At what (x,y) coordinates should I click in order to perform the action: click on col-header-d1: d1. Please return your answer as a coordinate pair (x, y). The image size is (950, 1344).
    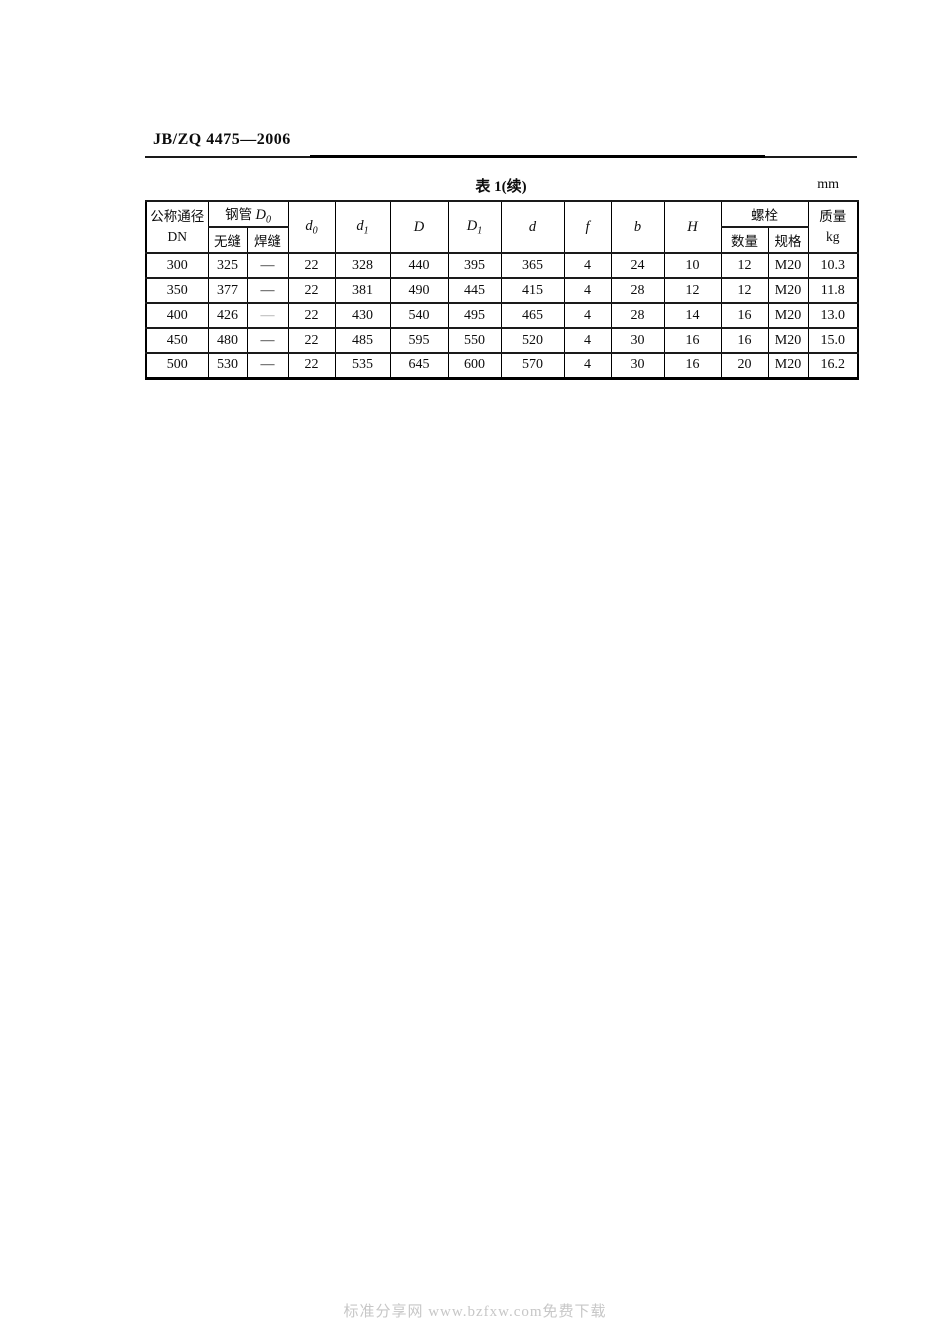
    Looking at the image, I should click on (362, 227).